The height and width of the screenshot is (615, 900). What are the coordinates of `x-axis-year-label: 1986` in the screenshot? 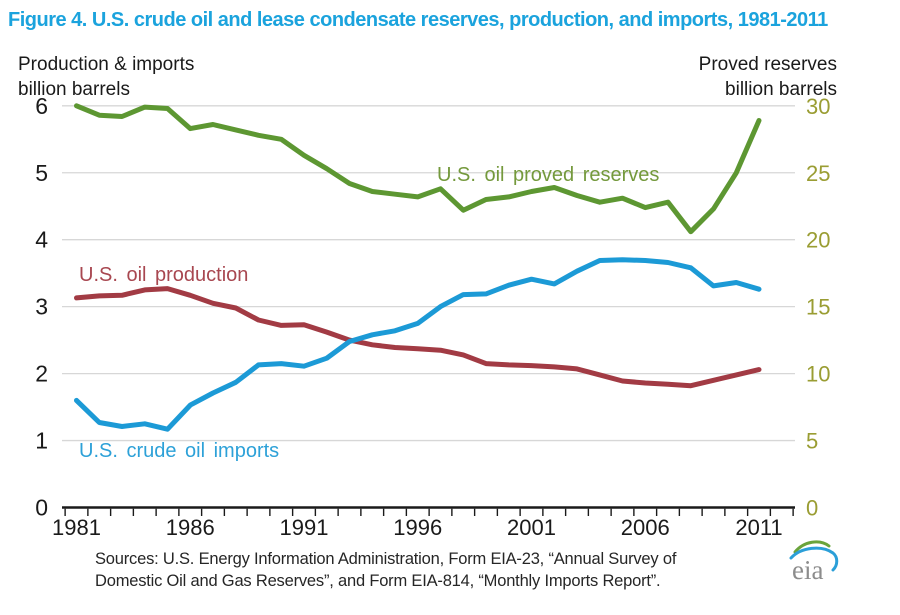 It's located at (190, 527).